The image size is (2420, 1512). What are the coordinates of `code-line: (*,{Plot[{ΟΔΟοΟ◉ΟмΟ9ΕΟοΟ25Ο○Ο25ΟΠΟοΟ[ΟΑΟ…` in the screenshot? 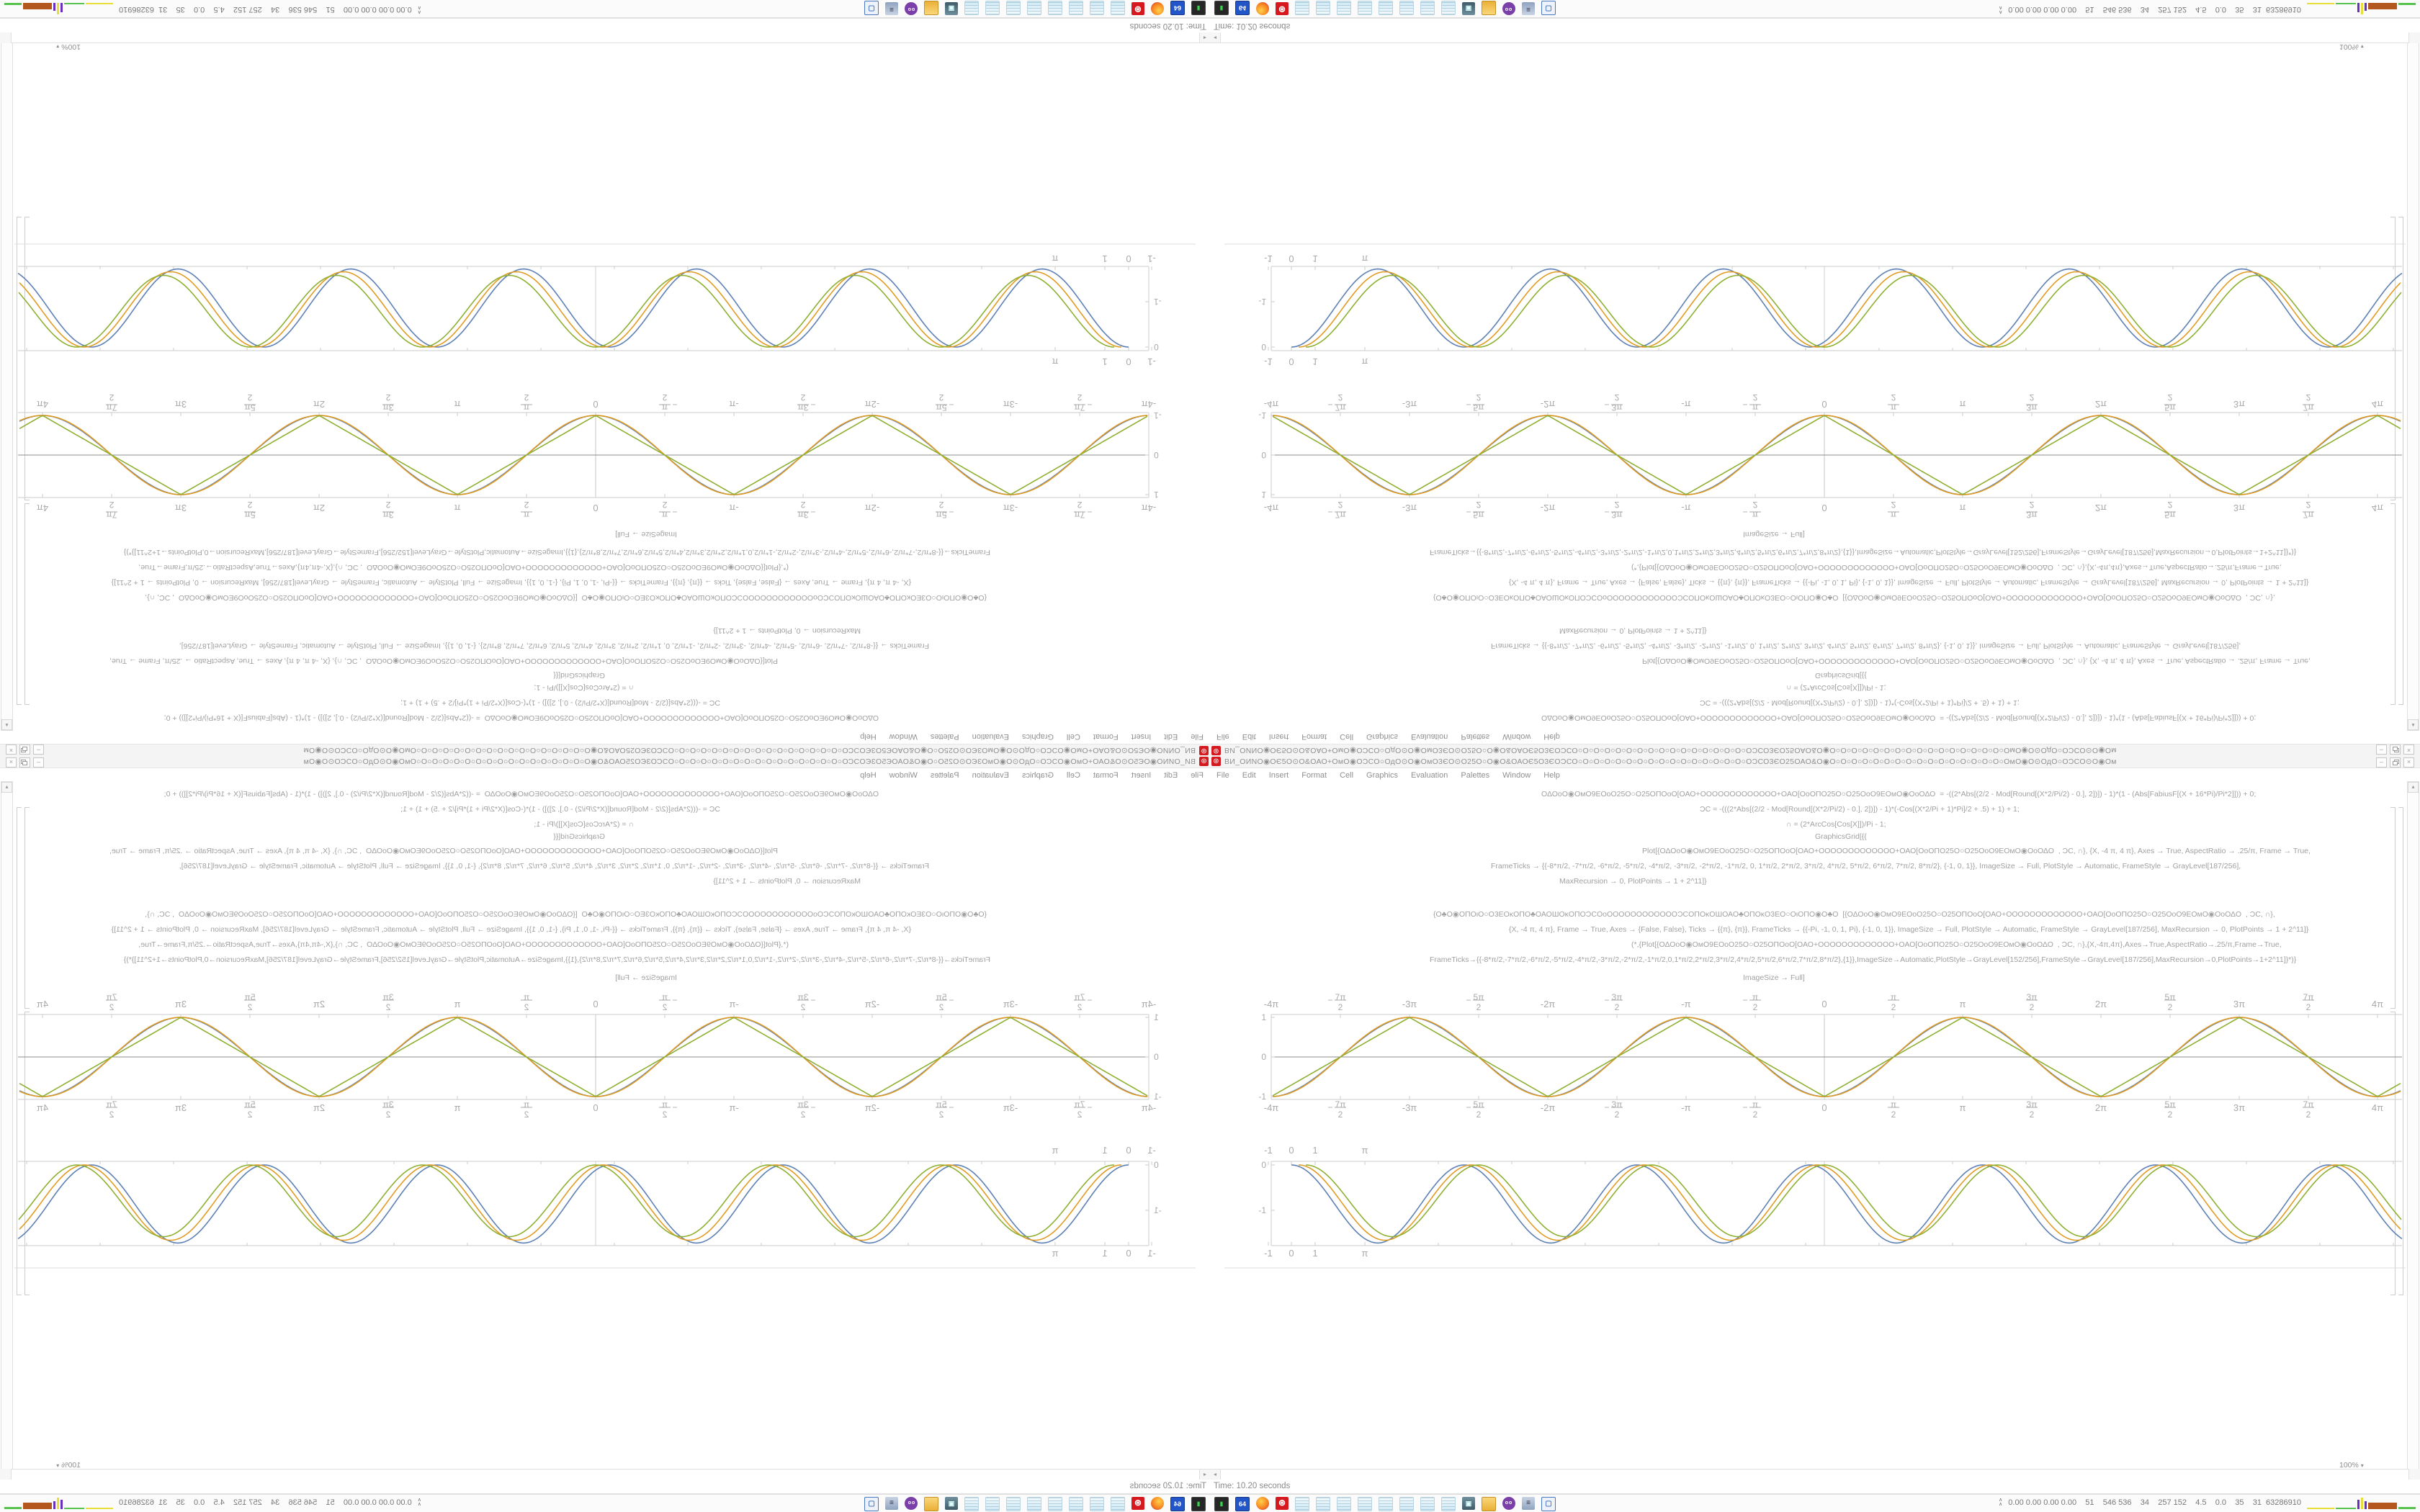 It's located at (1957, 944).